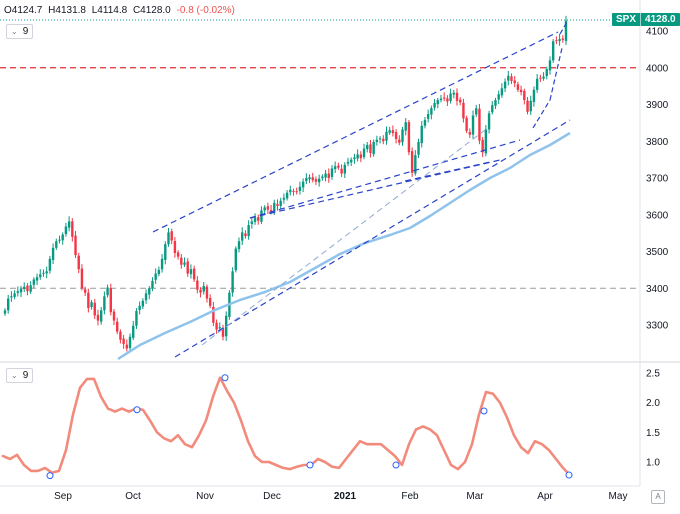 This screenshot has height=514, width=680. What do you see at coordinates (658, 497) in the screenshot?
I see `auto-scale-icon: A` at bounding box center [658, 497].